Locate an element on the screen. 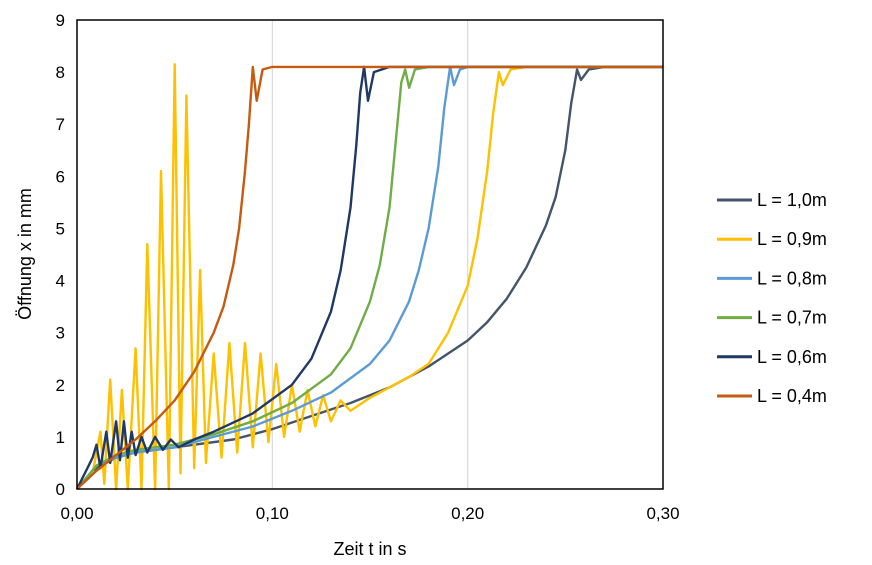 The width and height of the screenshot is (872, 565). y-tick-label: 7 is located at coordinates (60, 124).